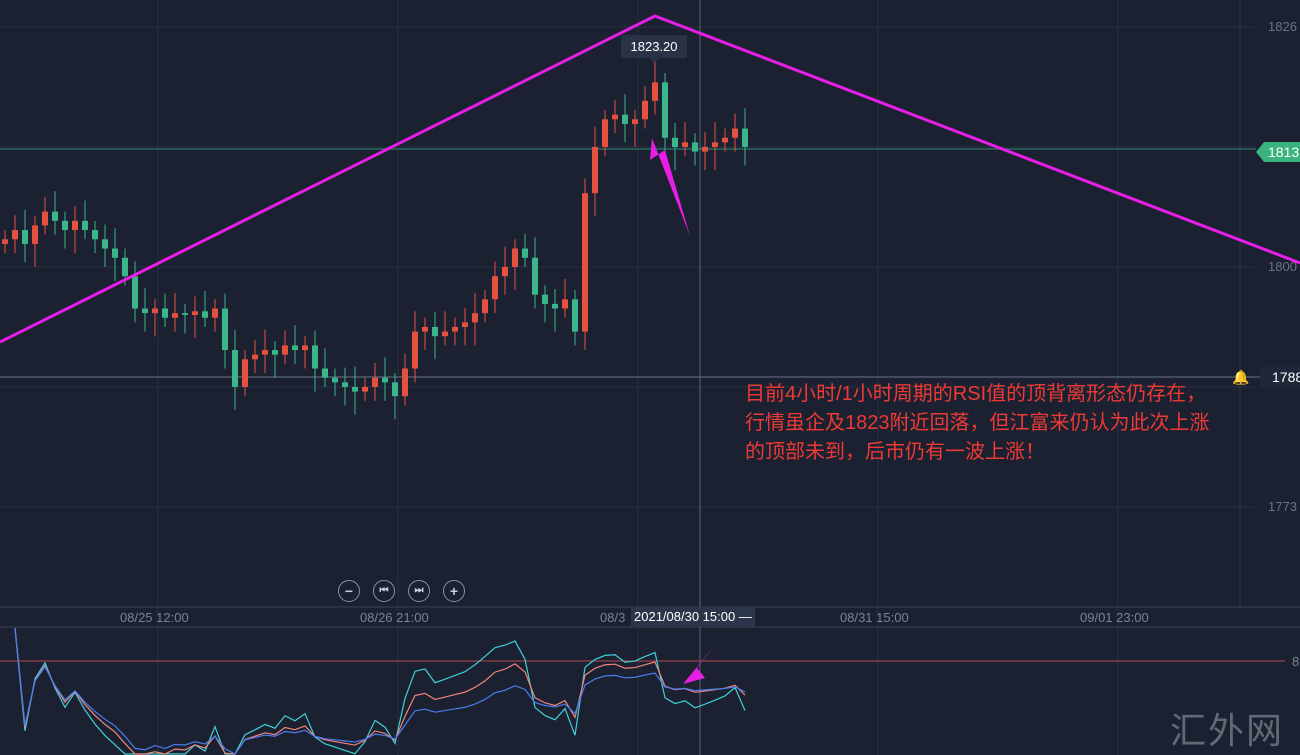 Image resolution: width=1300 pixels, height=755 pixels. What do you see at coordinates (1278, 152) in the screenshot?
I see `current-price-tag: 1813` at bounding box center [1278, 152].